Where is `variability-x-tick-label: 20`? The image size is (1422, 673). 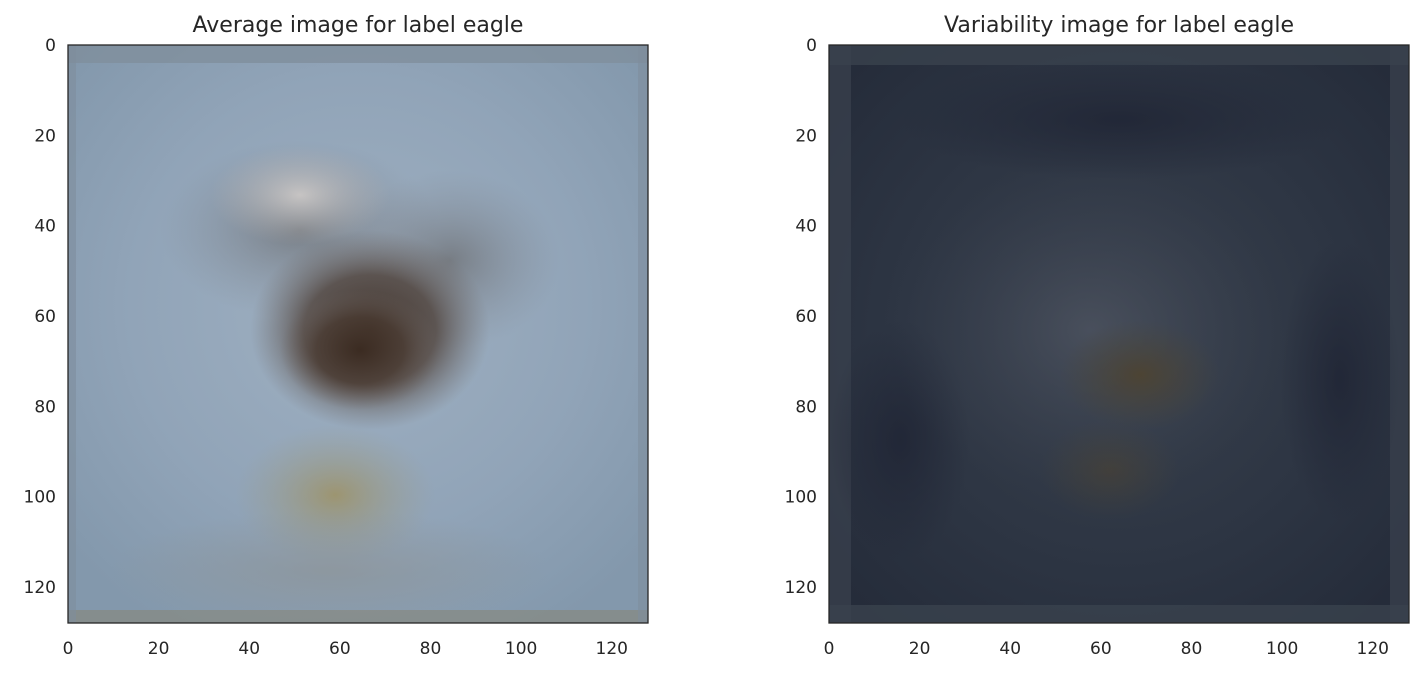 variability-x-tick-label: 20 is located at coordinates (920, 649).